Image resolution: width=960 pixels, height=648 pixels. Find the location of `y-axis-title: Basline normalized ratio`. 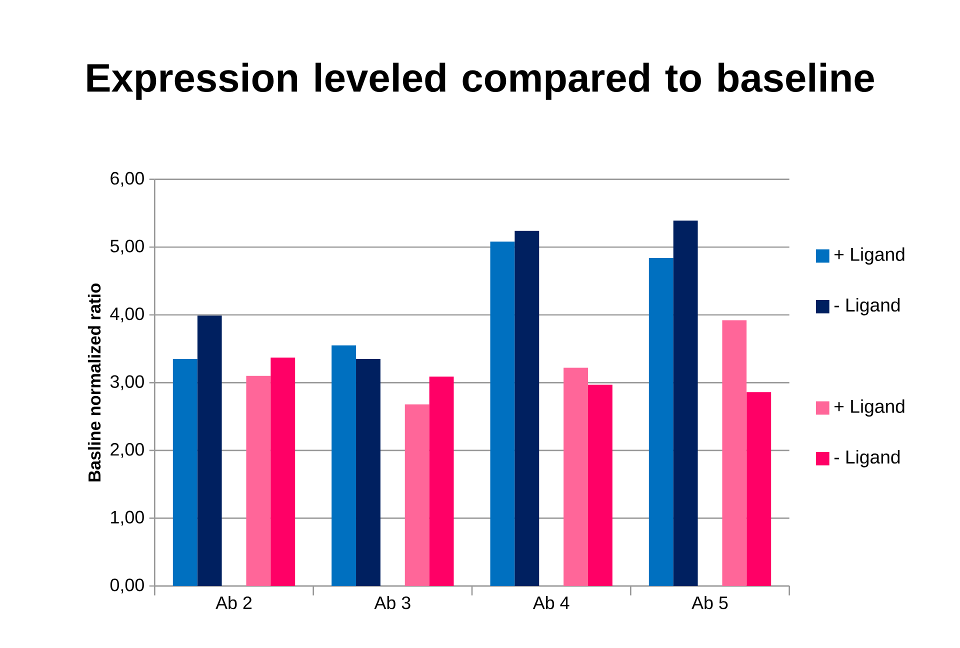

y-axis-title: Basline normalized ratio is located at coordinates (94, 383).